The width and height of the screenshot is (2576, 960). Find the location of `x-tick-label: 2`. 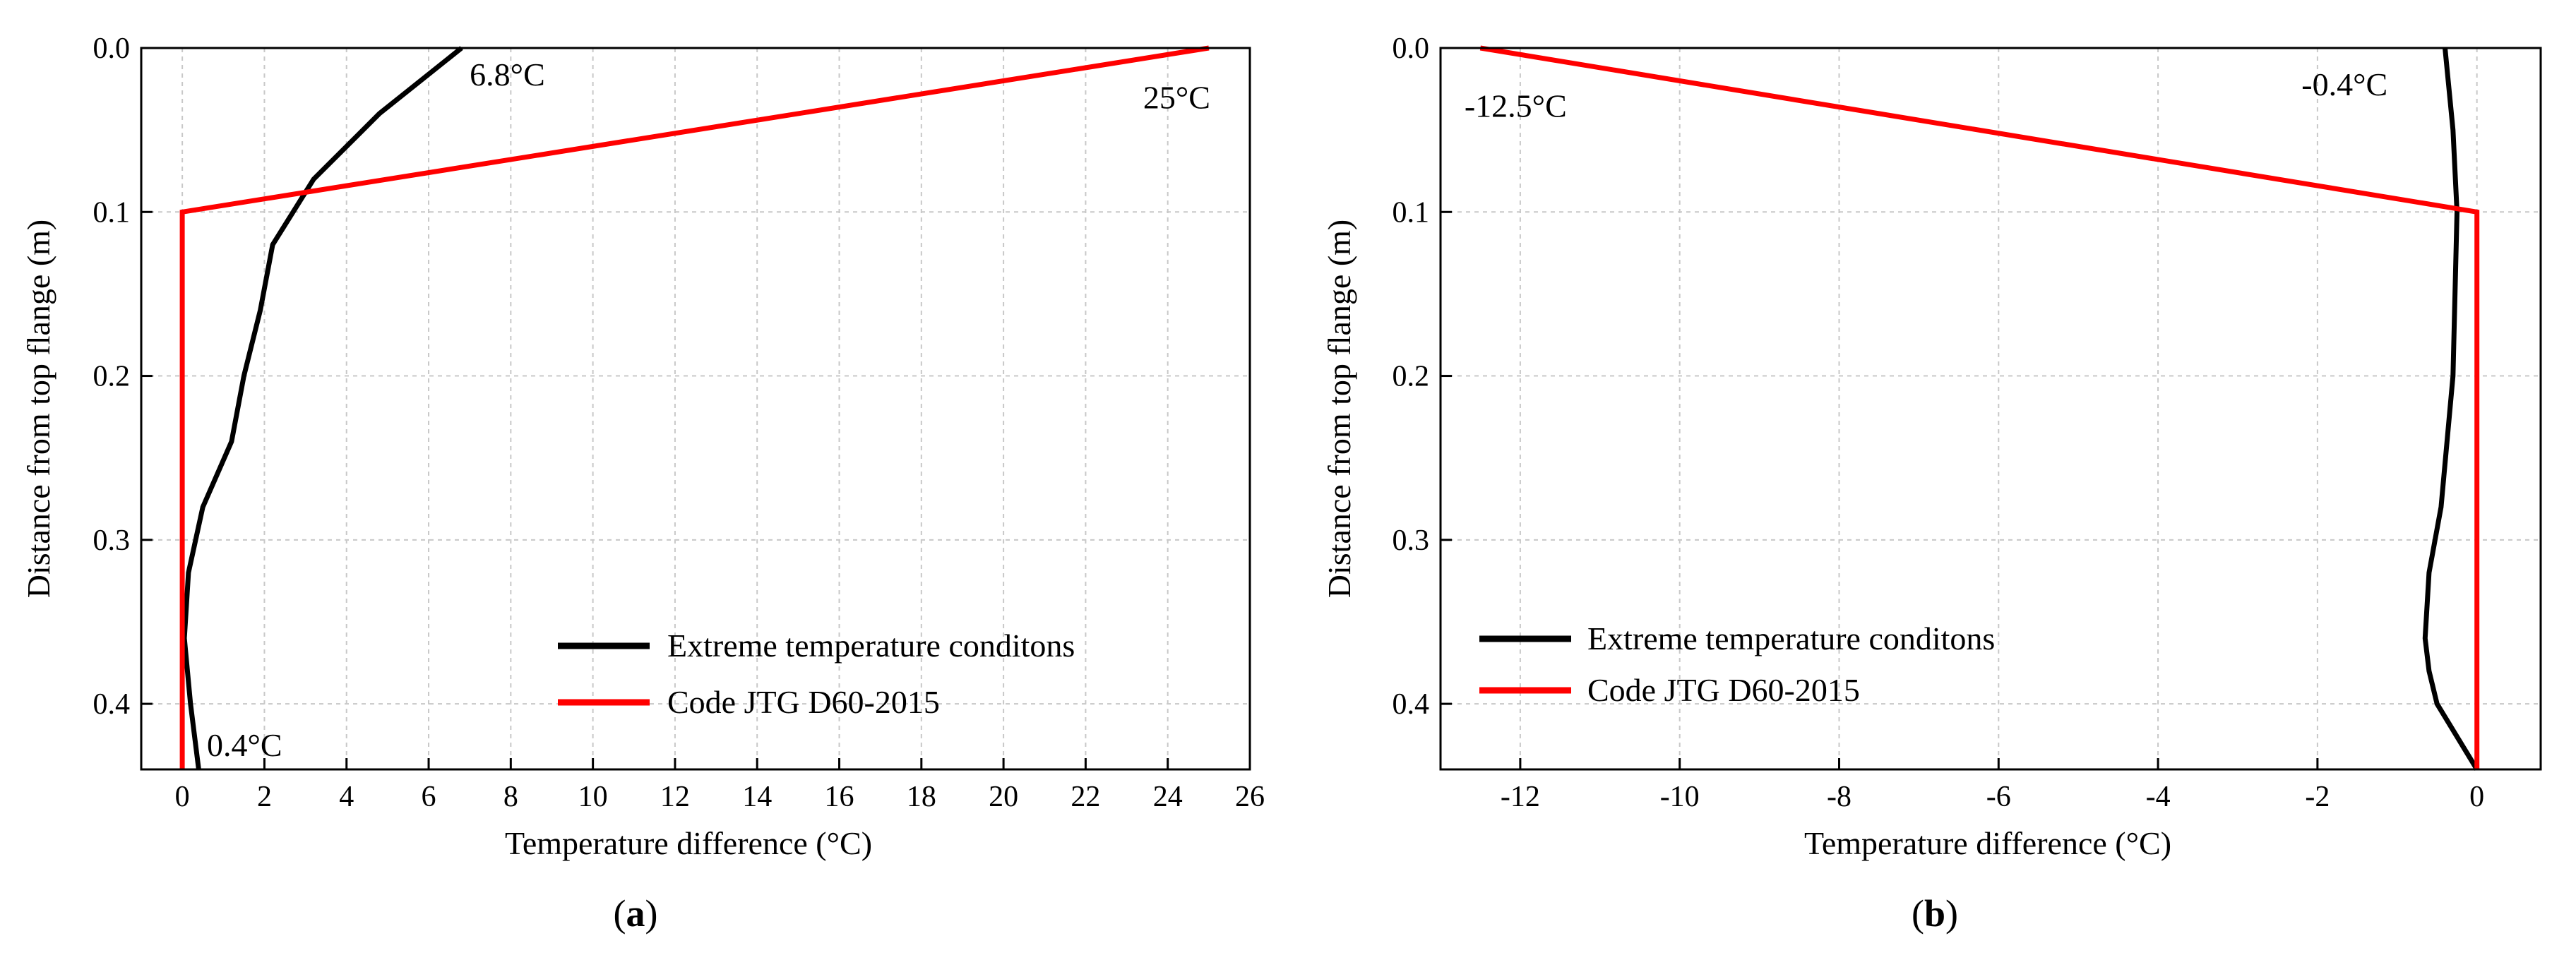

x-tick-label: 2 is located at coordinates (264, 797).